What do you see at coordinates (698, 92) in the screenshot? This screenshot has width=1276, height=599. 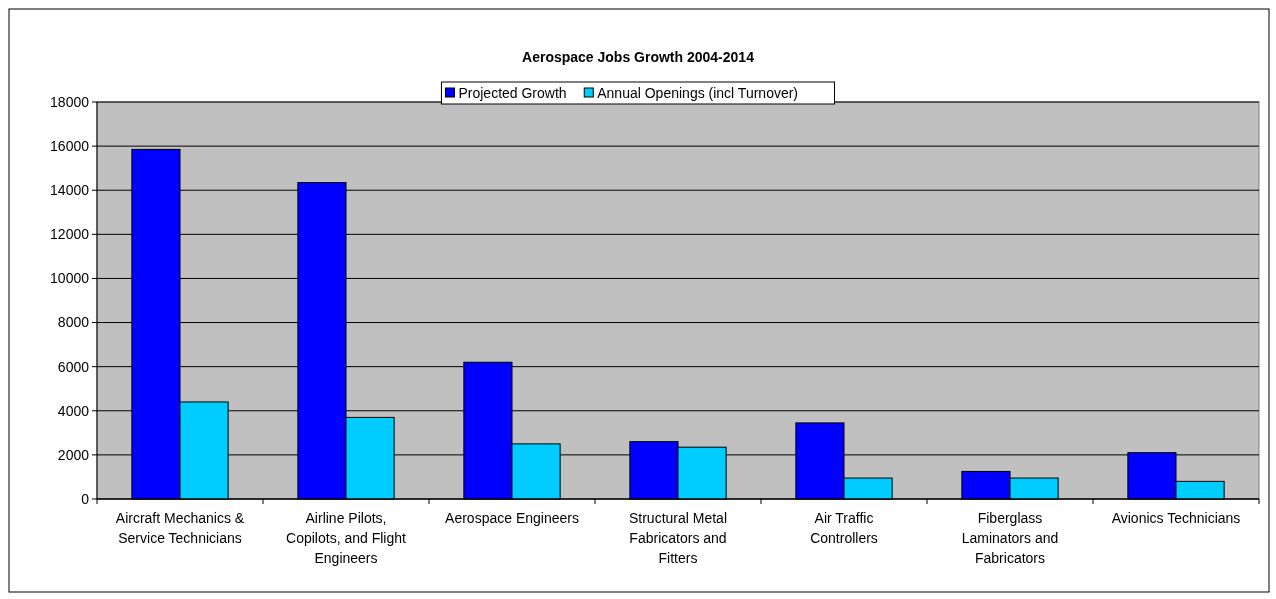 I see `legend-label: Annual Openings (incl Turnover)` at bounding box center [698, 92].